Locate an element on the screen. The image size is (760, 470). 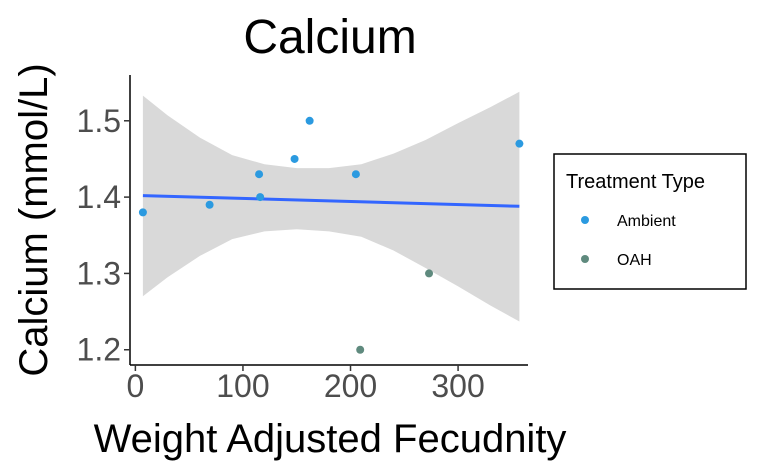
x-tick-label: 300 is located at coordinates (457, 386).